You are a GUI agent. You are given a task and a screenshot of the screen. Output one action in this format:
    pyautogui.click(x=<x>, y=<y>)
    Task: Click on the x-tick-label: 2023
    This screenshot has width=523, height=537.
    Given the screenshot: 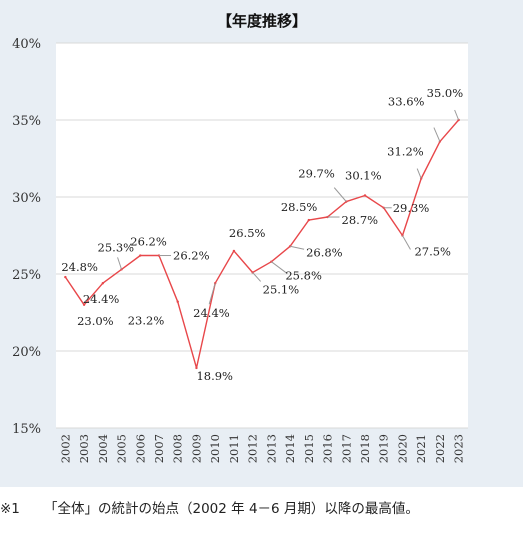 What is the action you would take?
    pyautogui.click(x=459, y=448)
    